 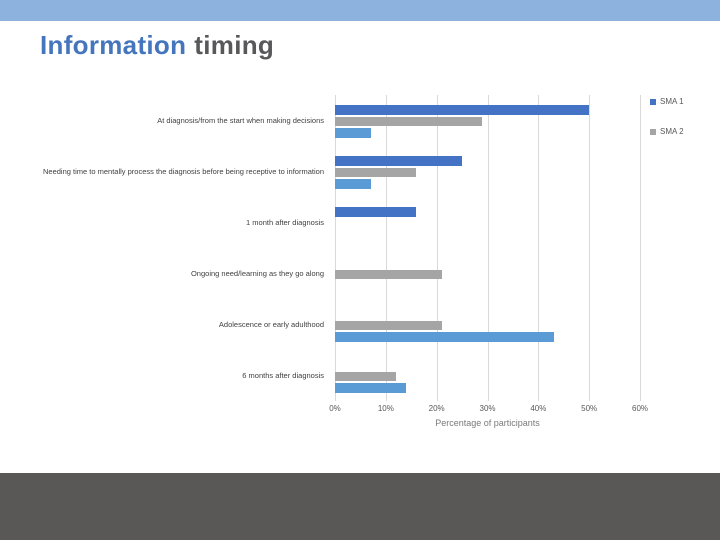 I want to click on category-label: Adolescence or early adulthood, so click(x=271, y=324).